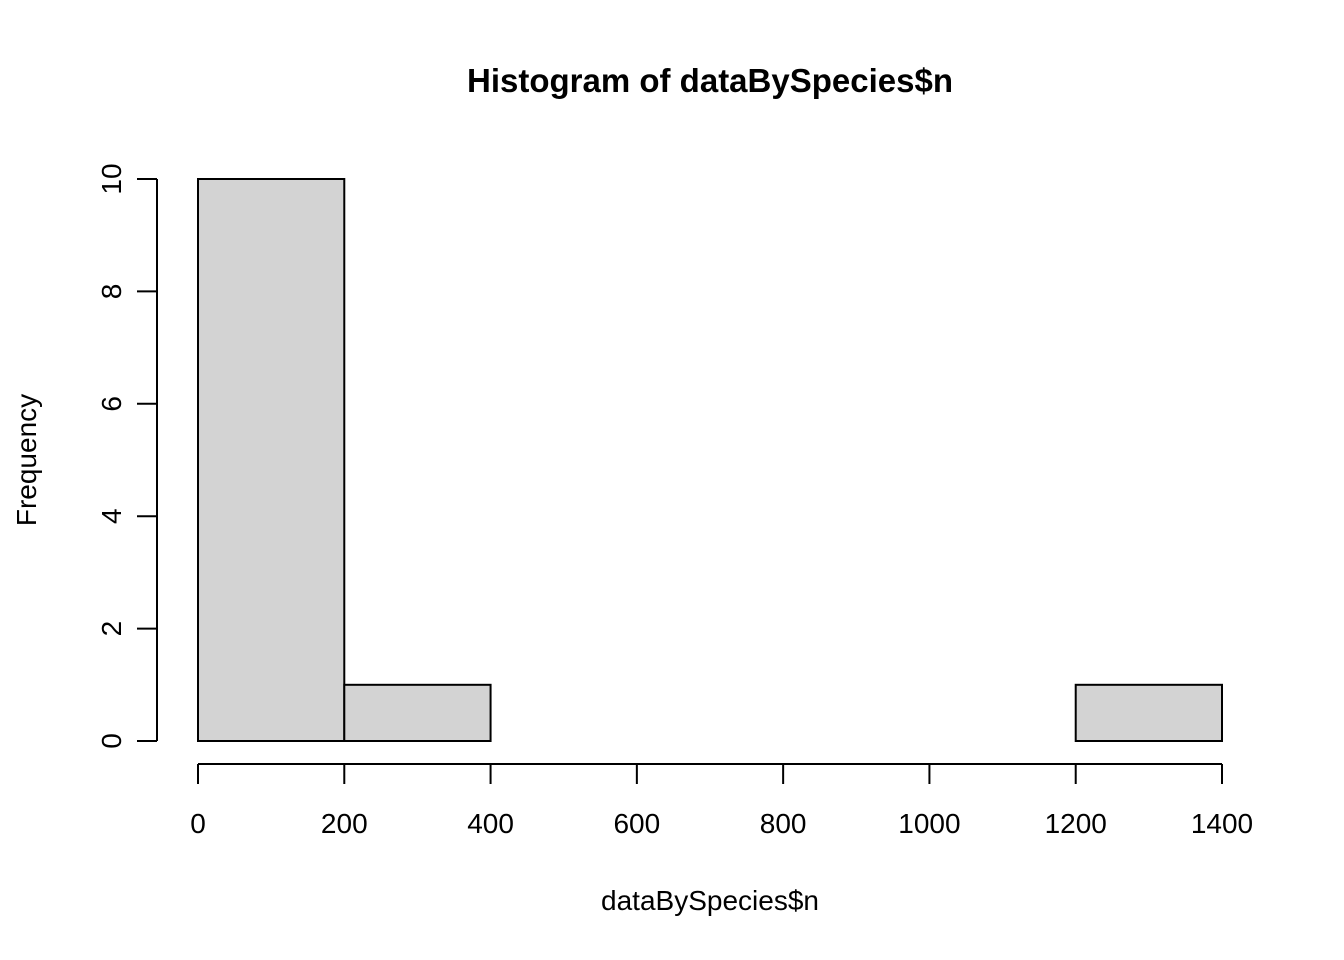  I want to click on y-tick-label: 4, so click(111, 516).